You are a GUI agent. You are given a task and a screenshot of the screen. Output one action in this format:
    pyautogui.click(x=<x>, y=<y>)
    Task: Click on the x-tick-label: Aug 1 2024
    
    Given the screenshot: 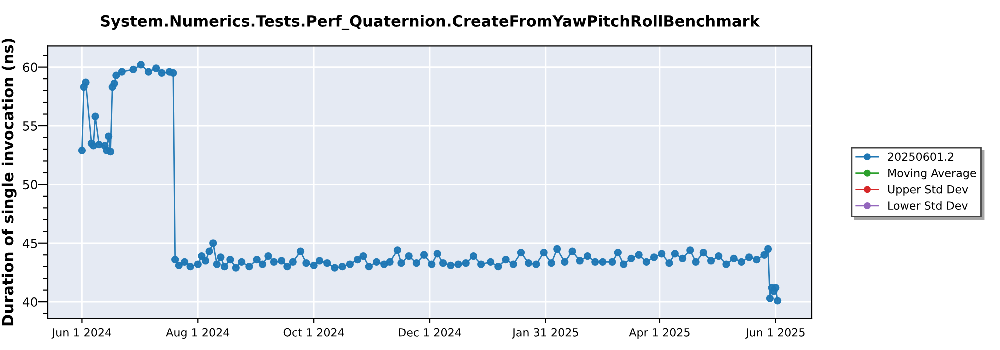 What is the action you would take?
    pyautogui.click(x=198, y=333)
    